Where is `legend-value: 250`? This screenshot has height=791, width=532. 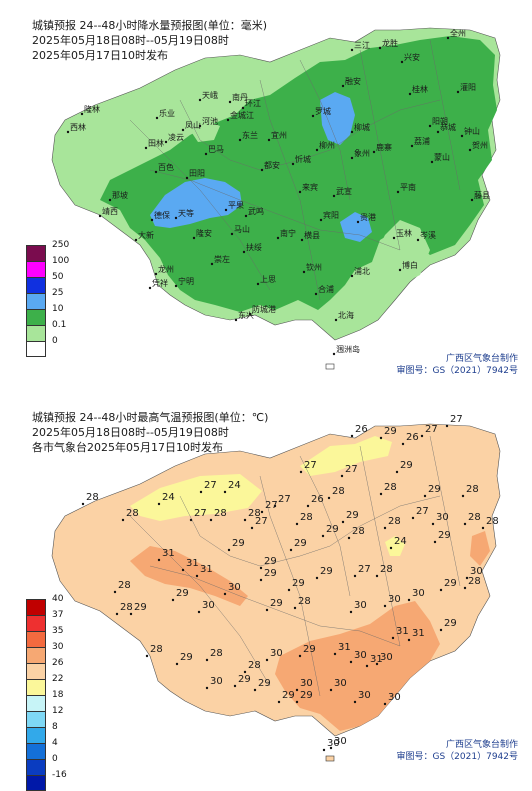 legend-value: 250 is located at coordinates (61, 245).